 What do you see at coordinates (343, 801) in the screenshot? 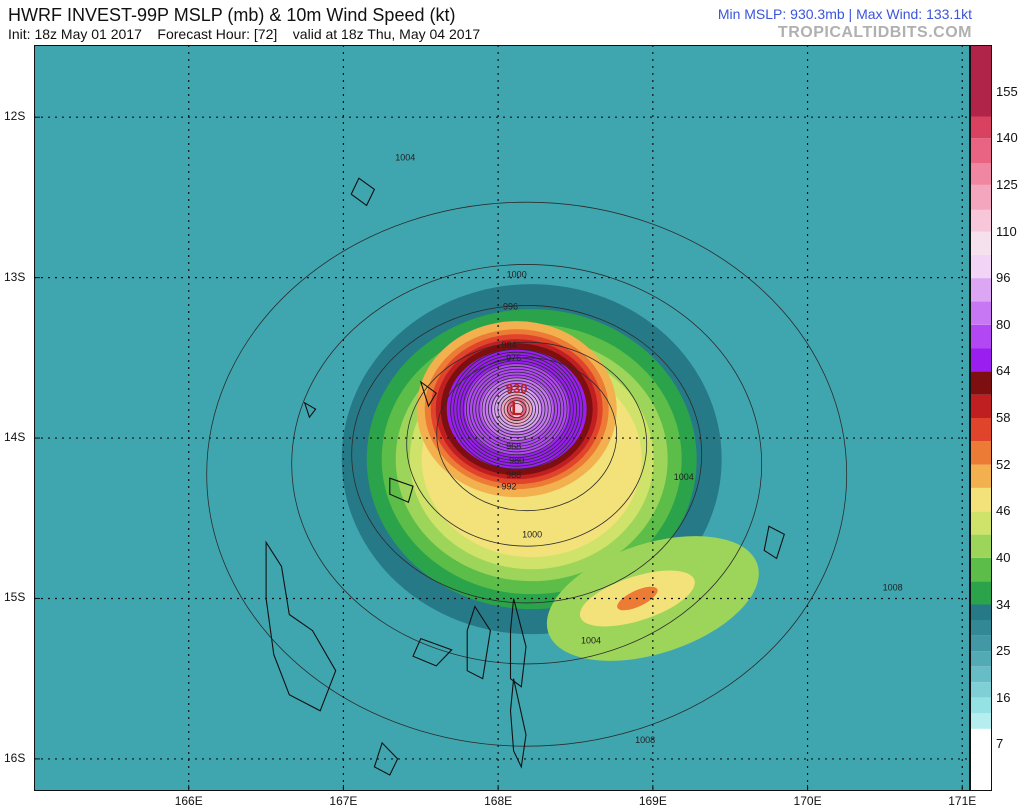
I see `lon-label: 167E` at bounding box center [343, 801].